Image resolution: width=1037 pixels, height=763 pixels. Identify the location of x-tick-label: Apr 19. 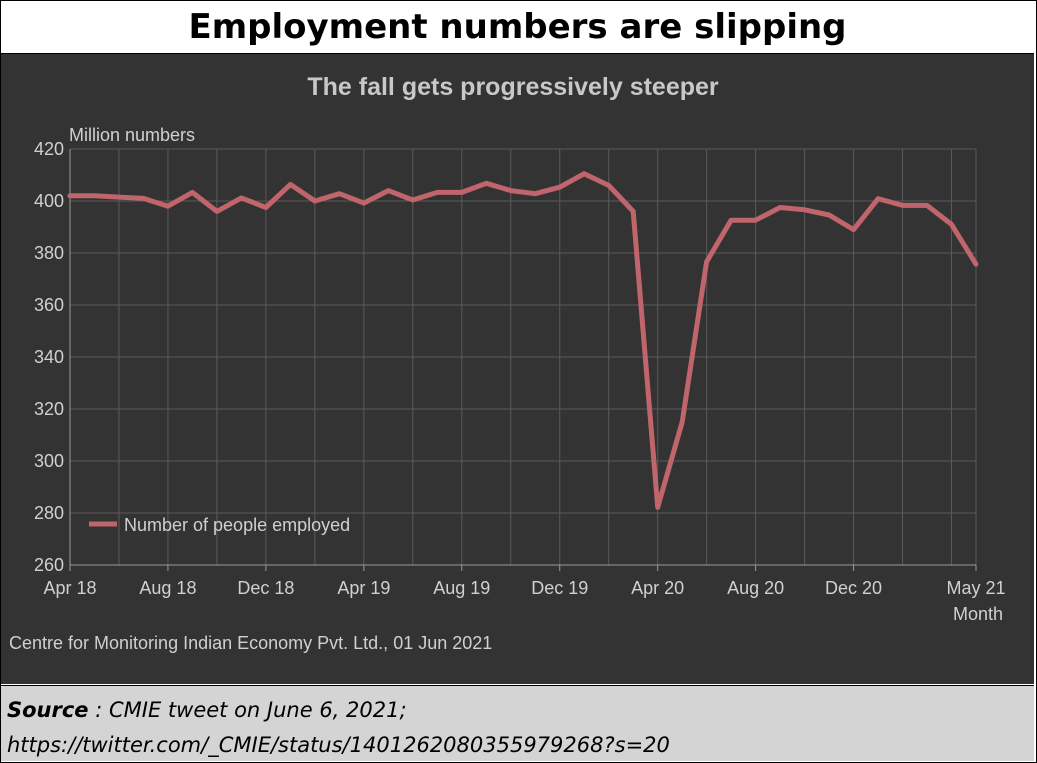
(363, 588).